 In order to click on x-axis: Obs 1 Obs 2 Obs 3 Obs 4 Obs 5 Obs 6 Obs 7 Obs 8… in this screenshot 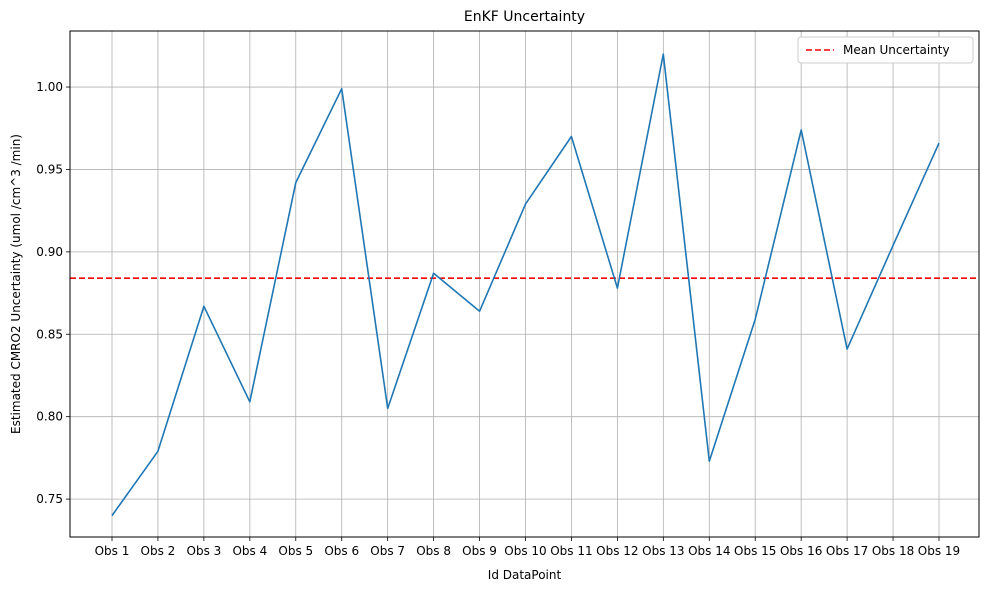, I will do `click(527, 547)`.